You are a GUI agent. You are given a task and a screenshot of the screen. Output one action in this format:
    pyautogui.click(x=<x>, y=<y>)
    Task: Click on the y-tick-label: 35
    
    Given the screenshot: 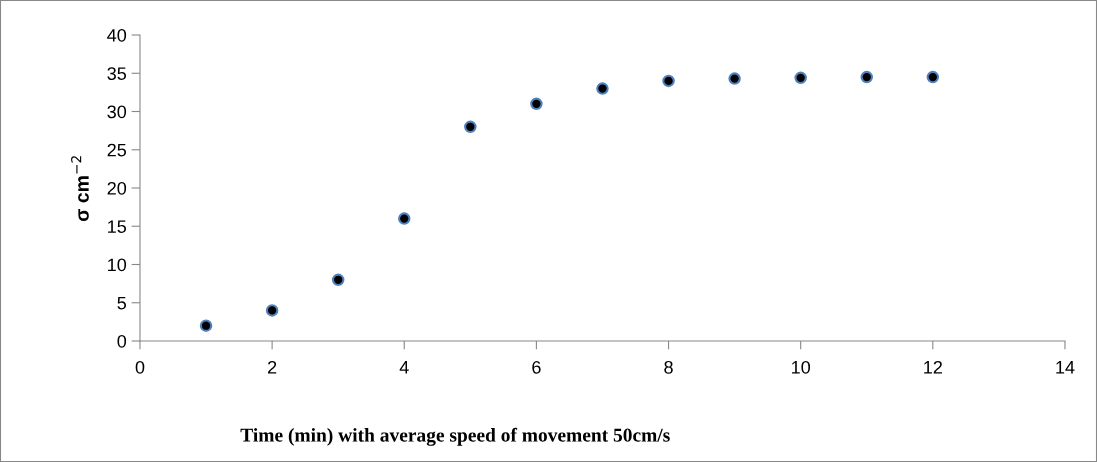 What is the action you would take?
    pyautogui.click(x=117, y=73)
    